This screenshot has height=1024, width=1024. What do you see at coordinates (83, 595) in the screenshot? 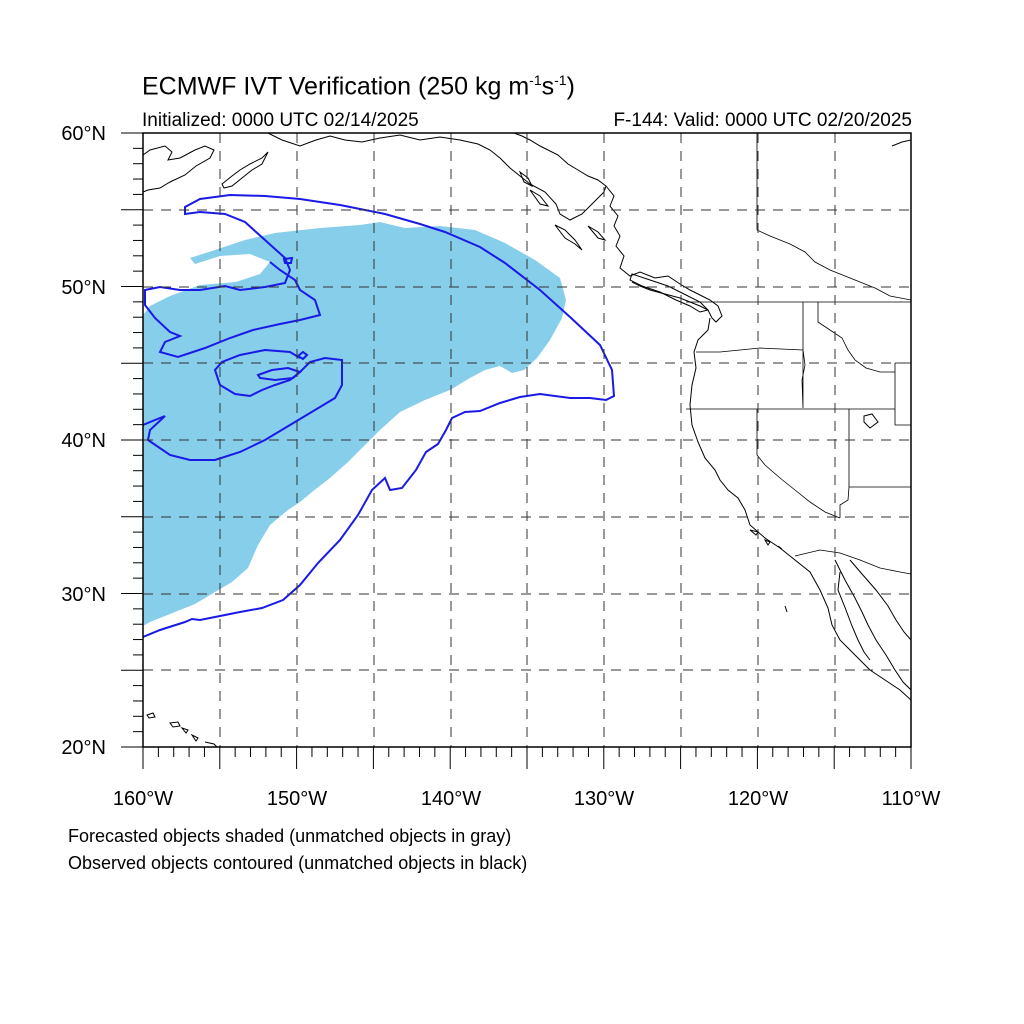
I see `lat-label-30n: 30°N` at bounding box center [83, 595].